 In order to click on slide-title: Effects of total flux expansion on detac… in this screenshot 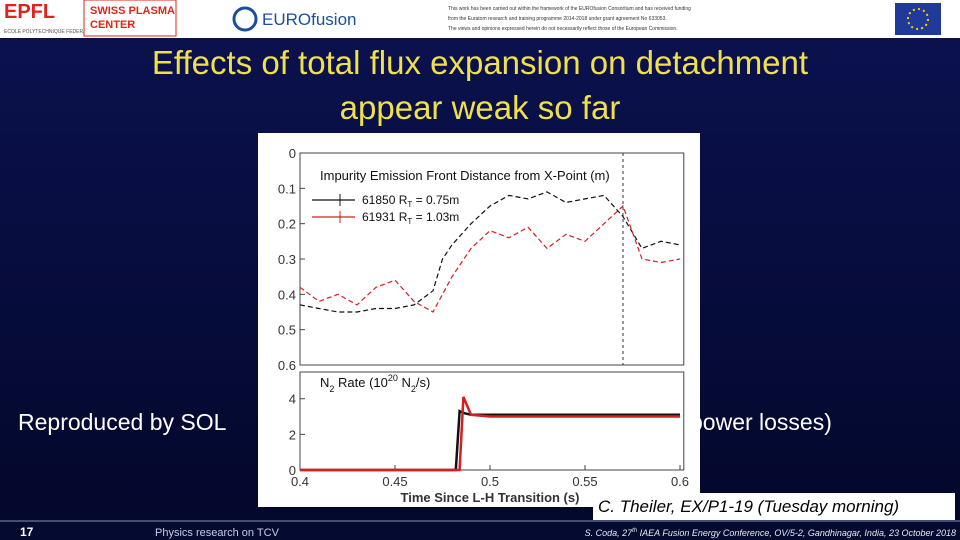, I will do `click(480, 62)`.